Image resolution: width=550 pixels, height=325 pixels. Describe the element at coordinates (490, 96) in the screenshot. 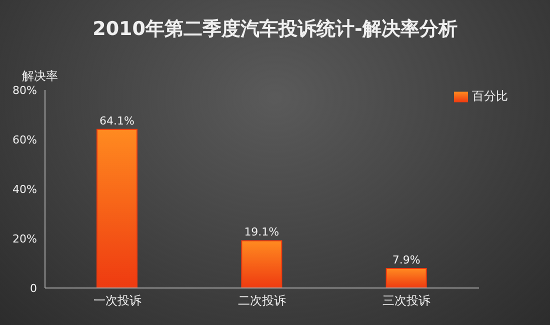

I see `legend-label: 百分比` at that location.